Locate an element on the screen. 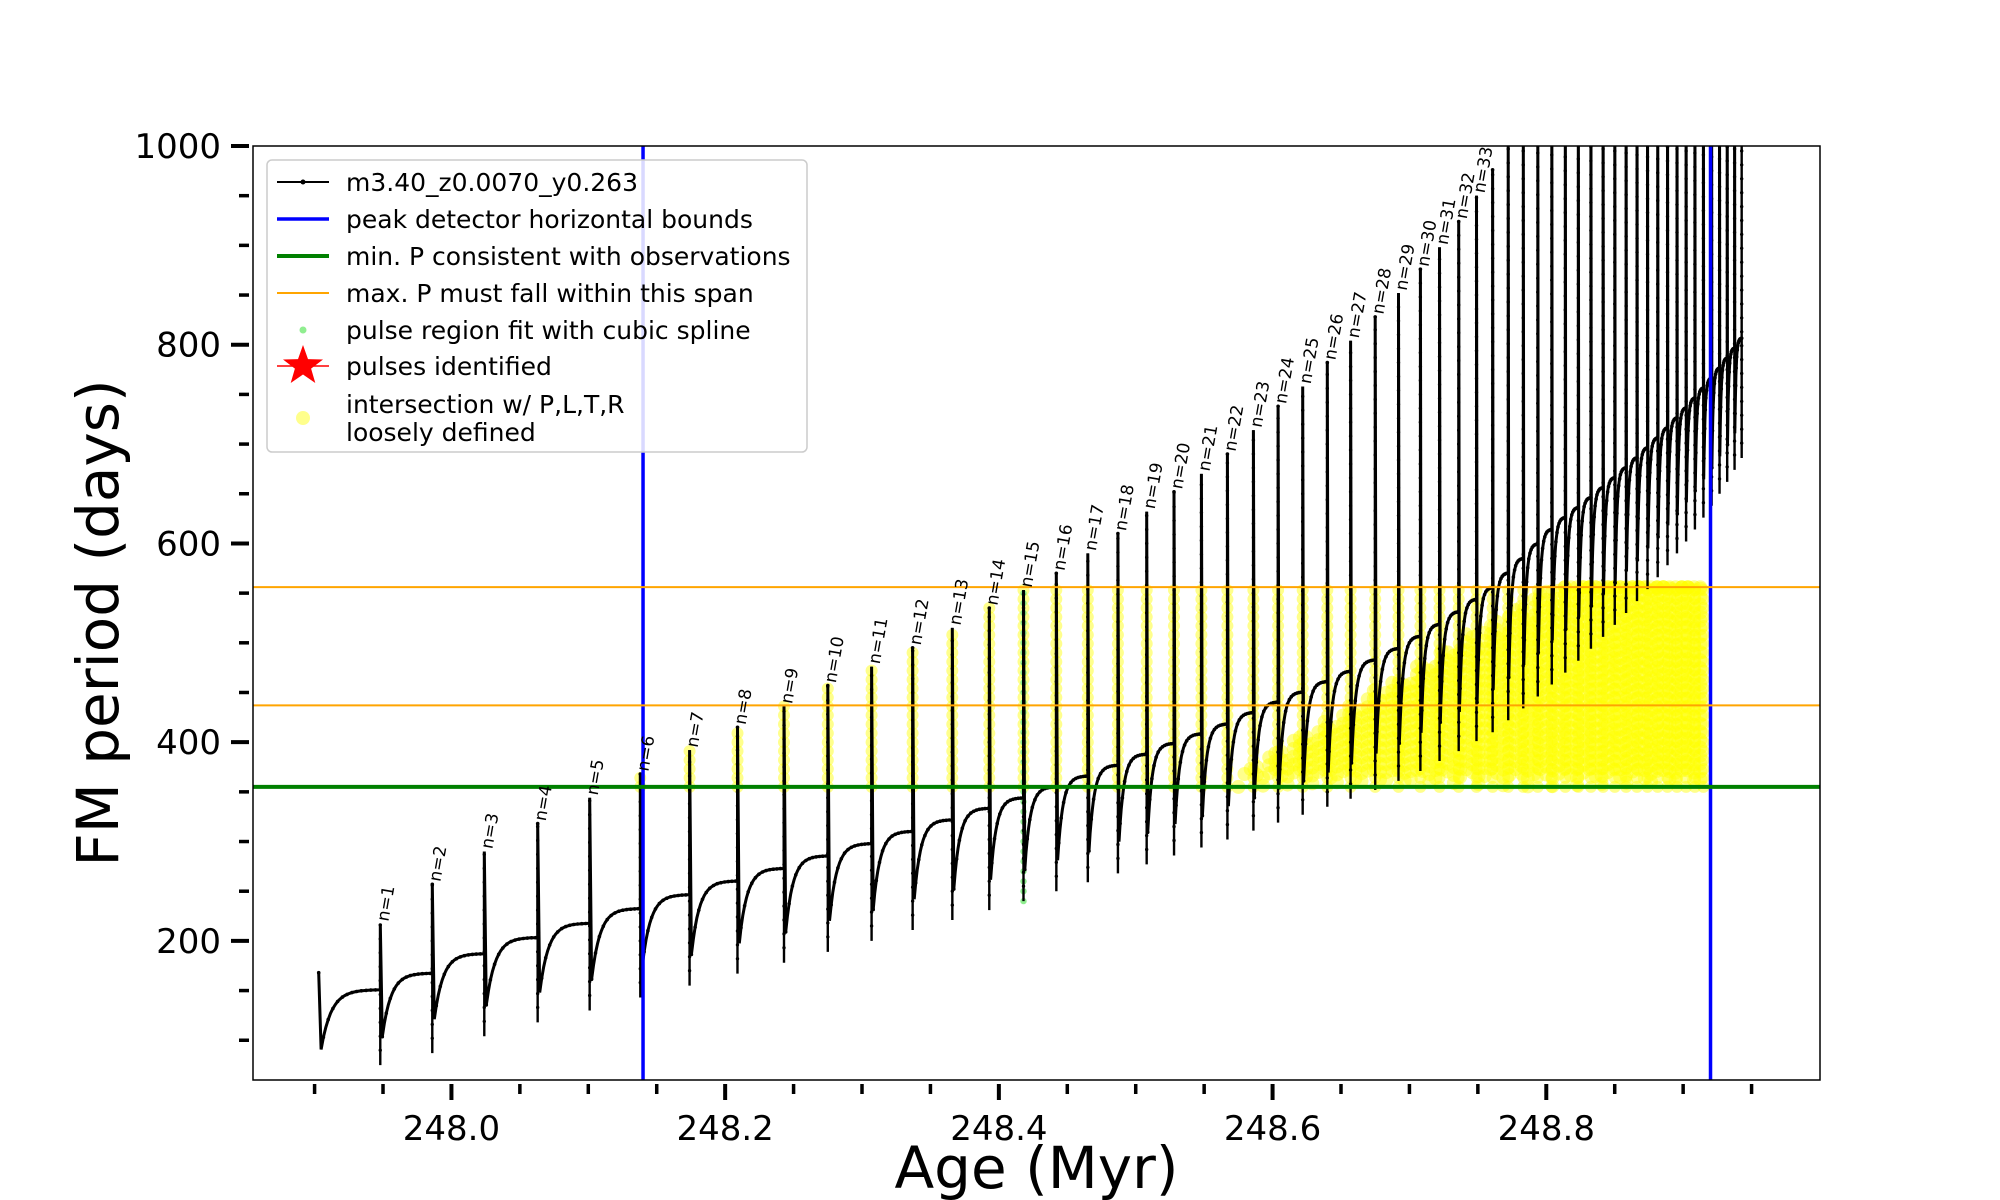 The width and height of the screenshot is (2000, 1200). y-tick-label: 600 is located at coordinates (188, 544).